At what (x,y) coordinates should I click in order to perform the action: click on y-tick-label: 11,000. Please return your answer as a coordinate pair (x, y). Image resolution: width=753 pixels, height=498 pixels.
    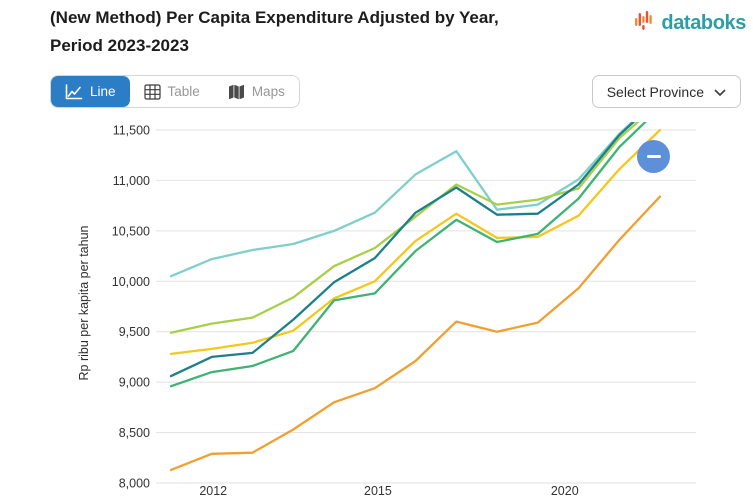
    Looking at the image, I should click on (131, 181).